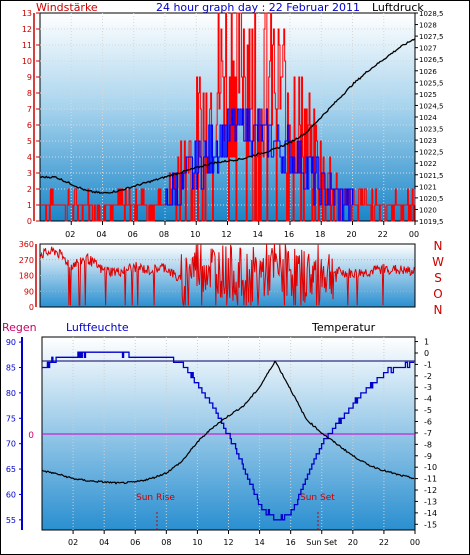 The height and width of the screenshot is (555, 470). I want to click on wind-x-tick: 12, so click(226, 234).